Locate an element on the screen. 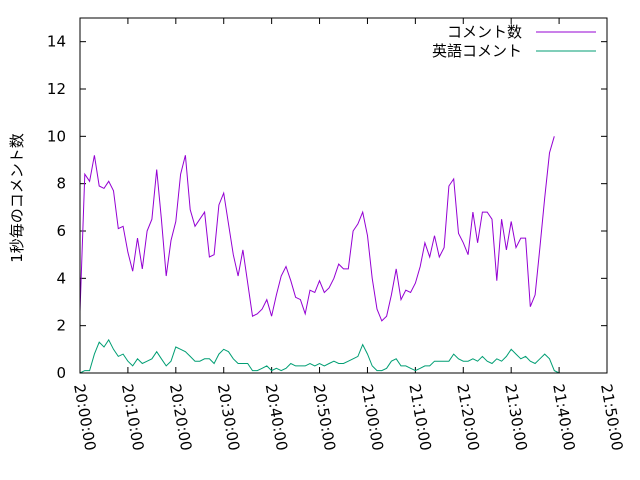  x-tick-label: 20:50:00 is located at coordinates (324, 417).